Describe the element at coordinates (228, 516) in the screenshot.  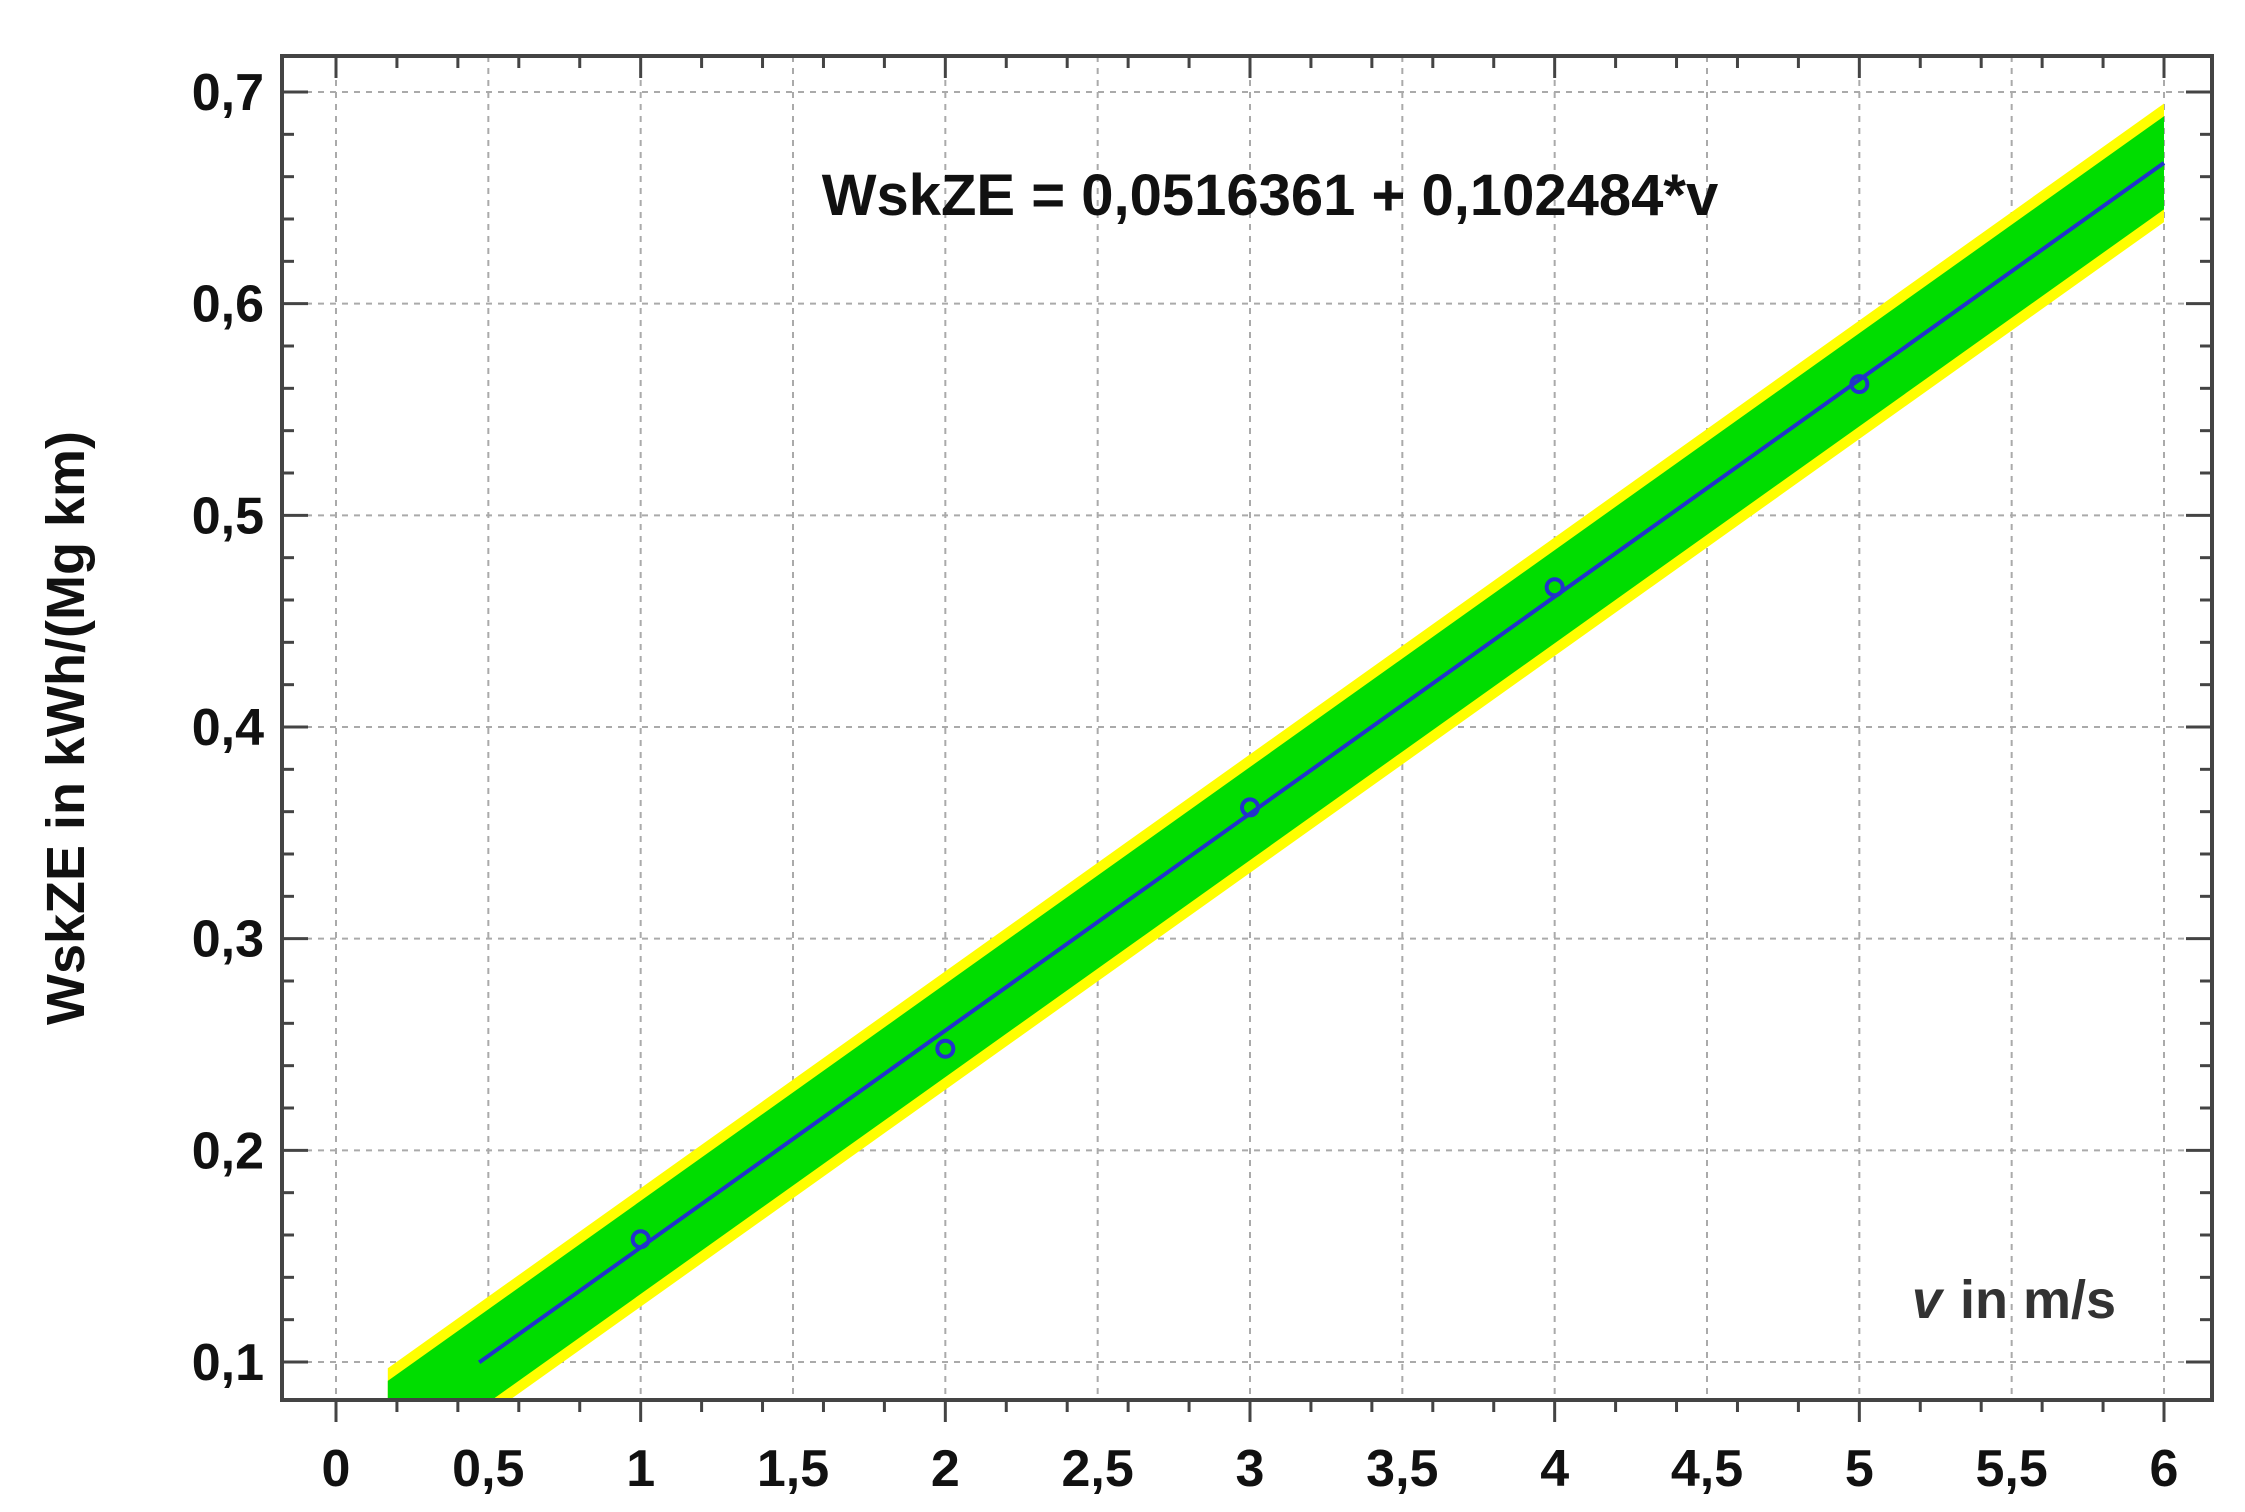
I see `y-tick-label: 0,5` at that location.